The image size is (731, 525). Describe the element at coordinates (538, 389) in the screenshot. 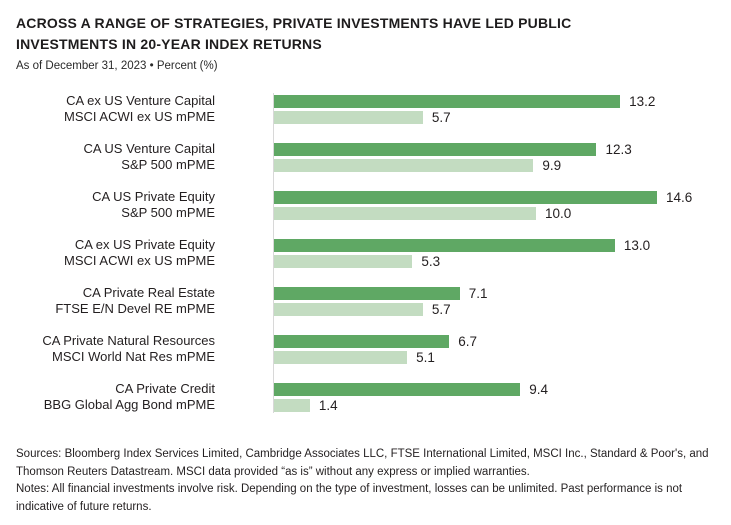

I see `value-label-private: 9.4` at that location.